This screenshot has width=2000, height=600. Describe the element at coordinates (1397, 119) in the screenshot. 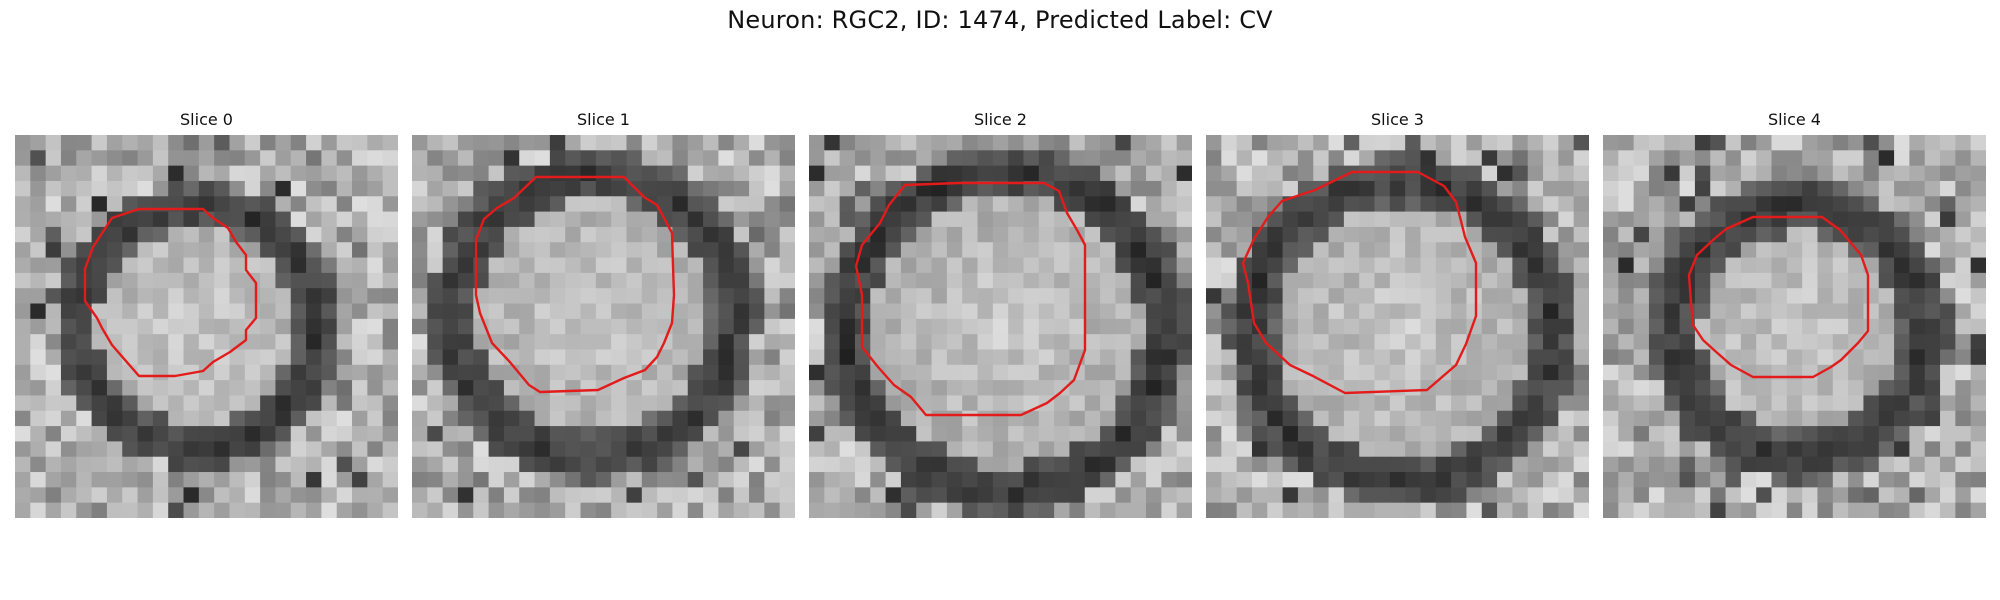

I see `slice-title-3: Slice 3` at that location.